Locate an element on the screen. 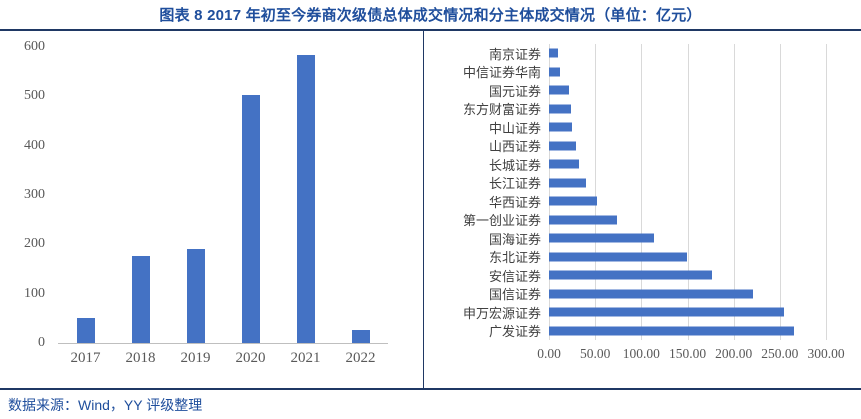  bar-国海证券 is located at coordinates (602, 238).